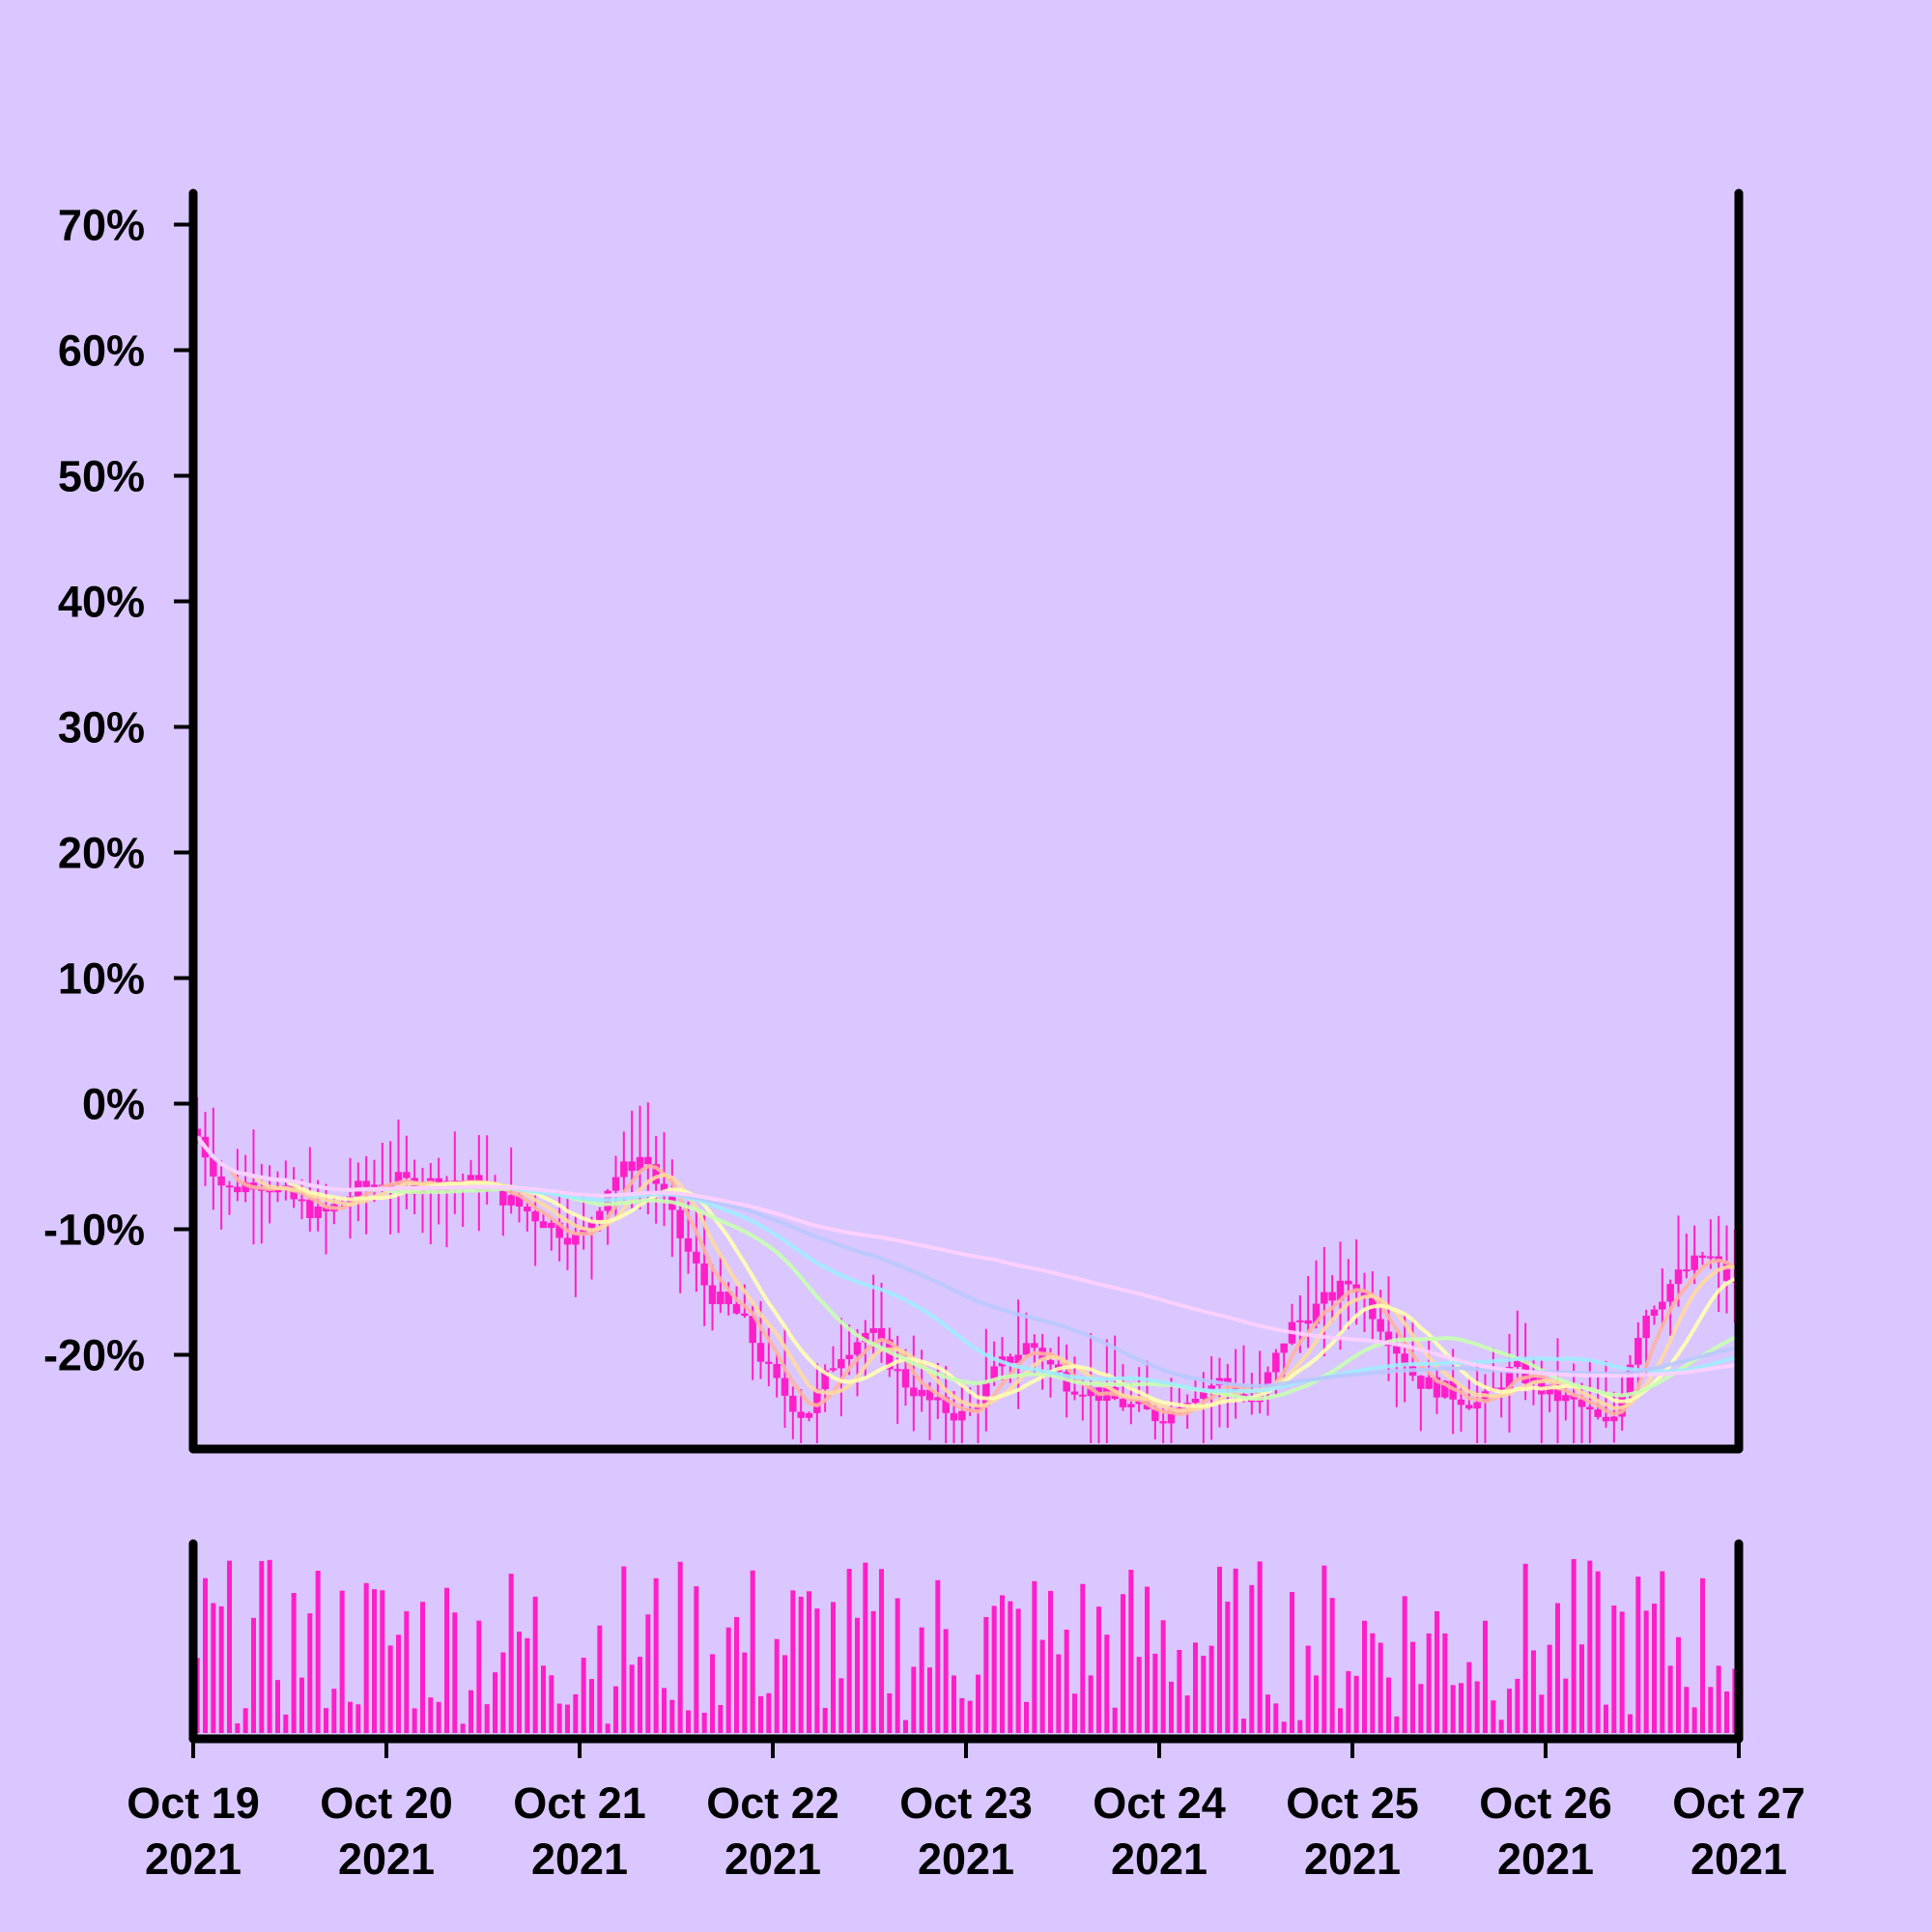 This screenshot has width=1932, height=1932. I want to click on x-tick-label-date: Oct 23, so click(966, 1803).